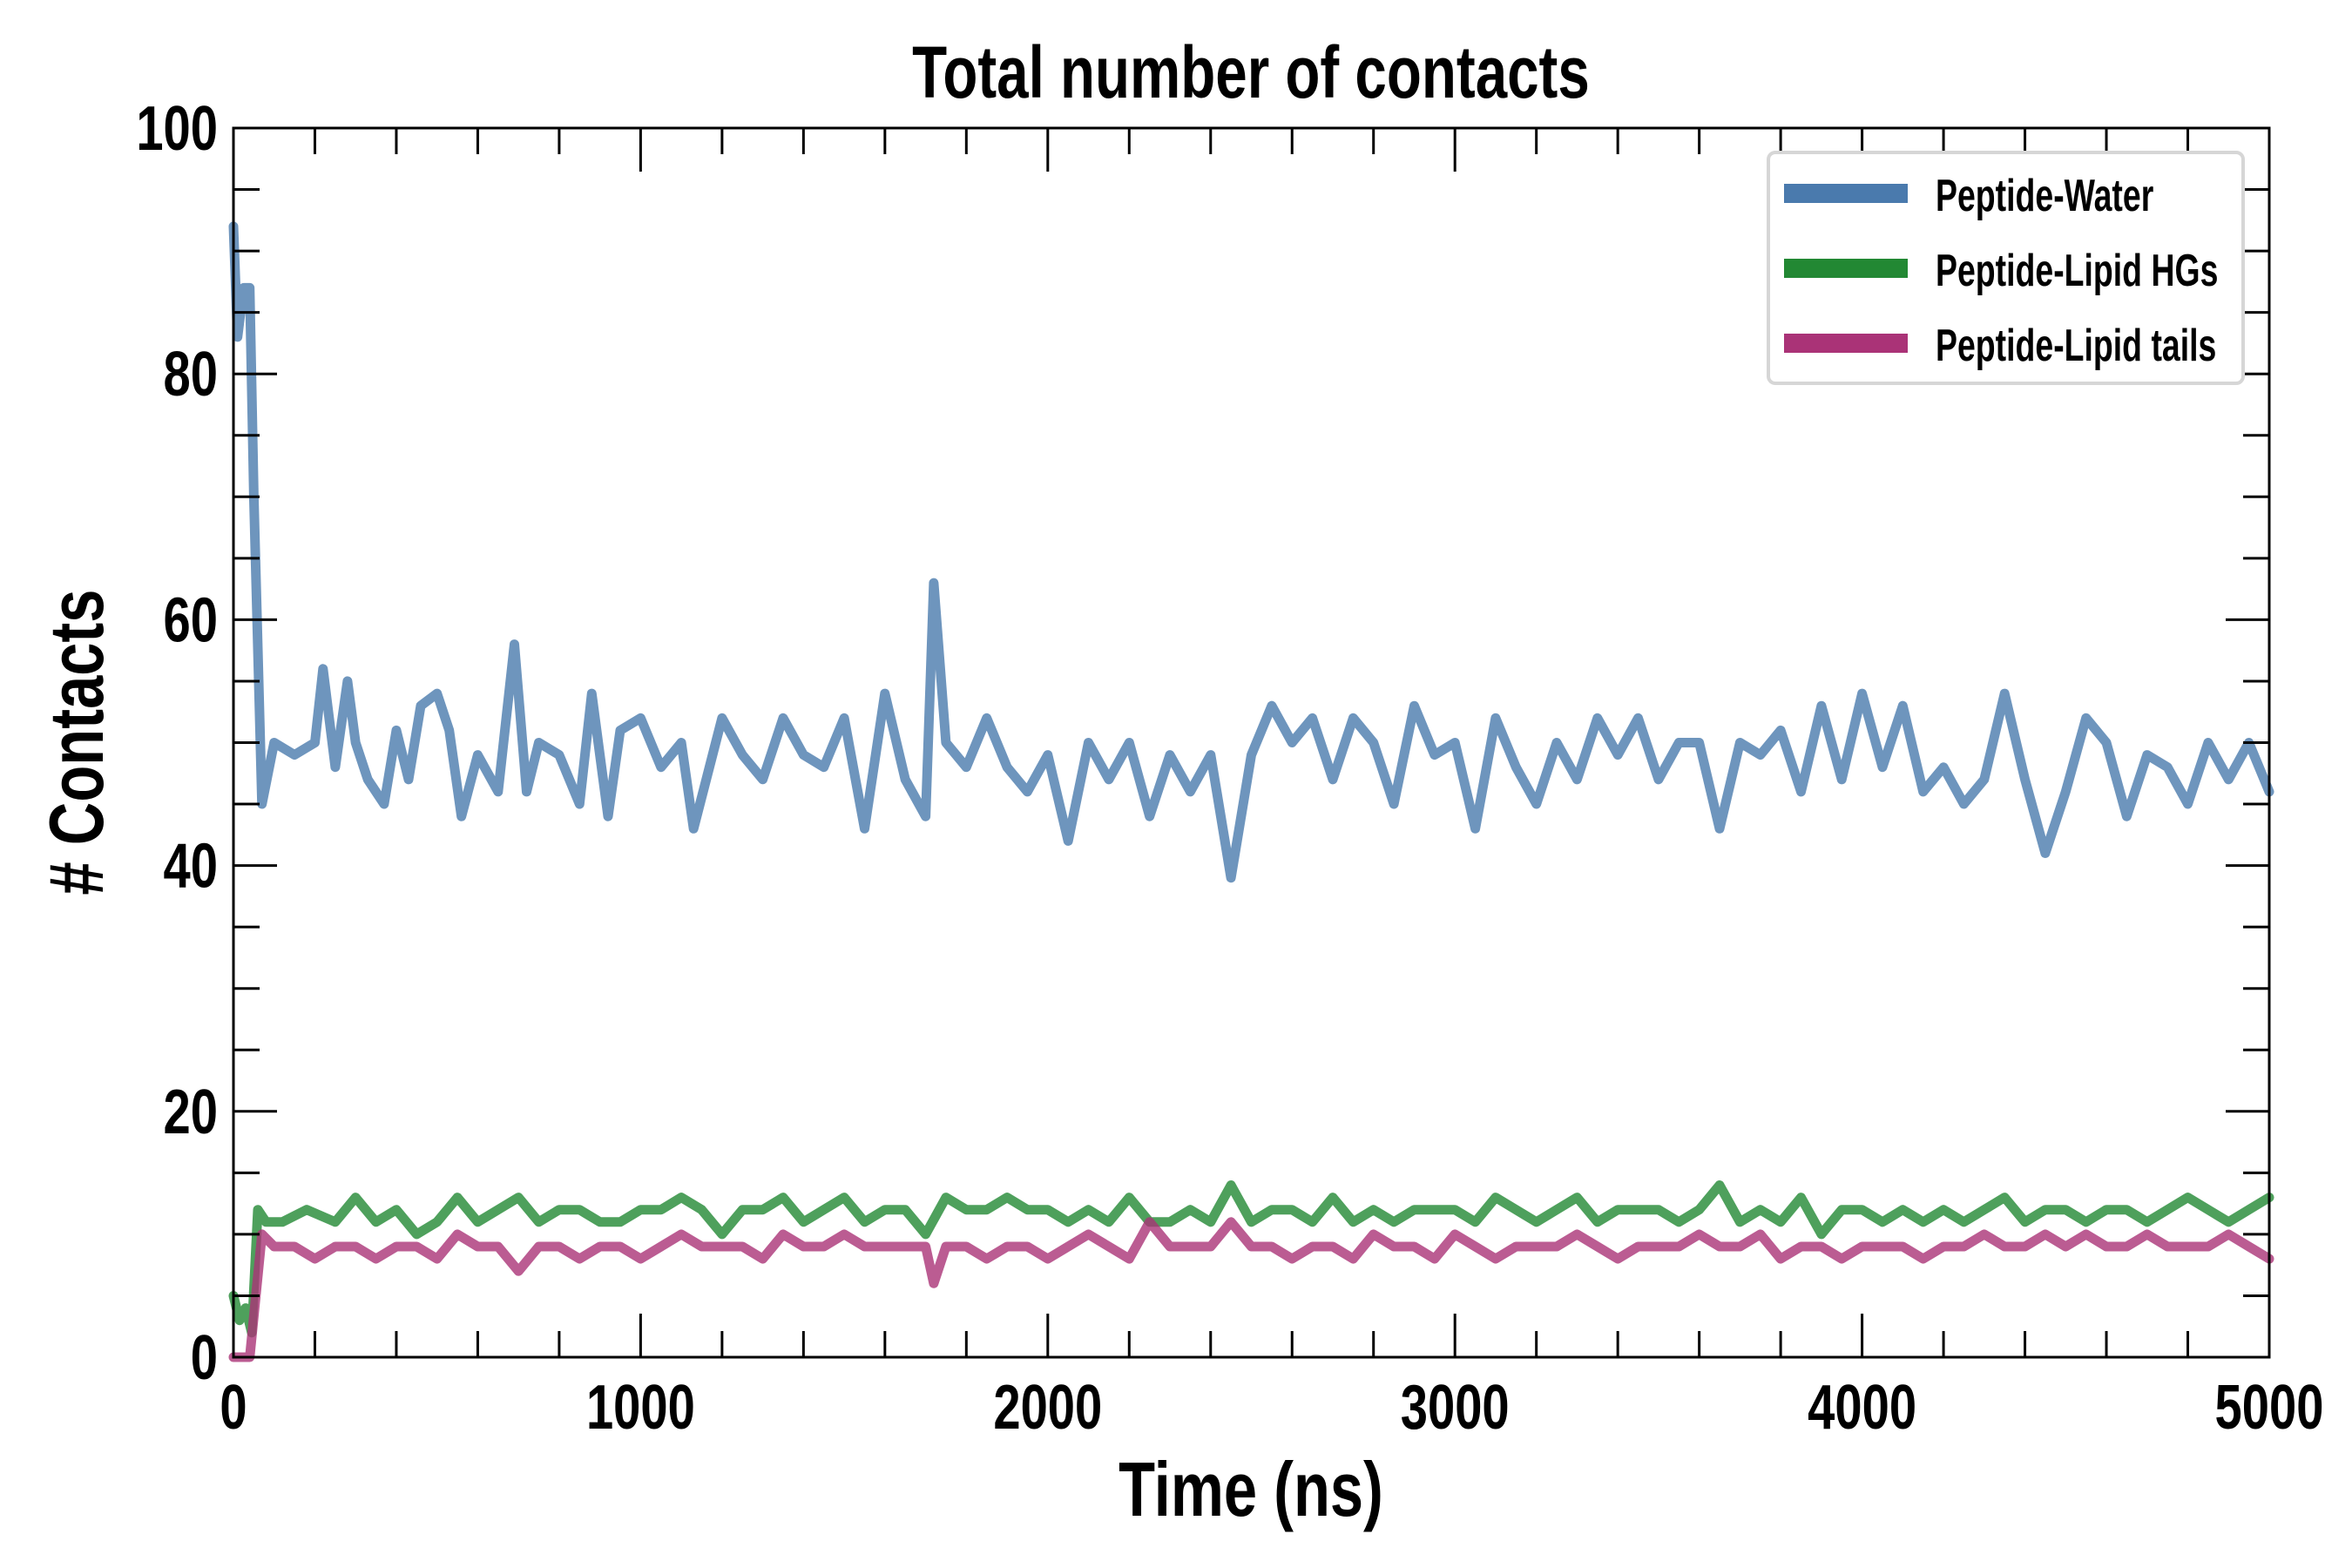 This screenshot has height=1568, width=2352. What do you see at coordinates (191, 374) in the screenshot?
I see `y-tick-label: 80` at bounding box center [191, 374].